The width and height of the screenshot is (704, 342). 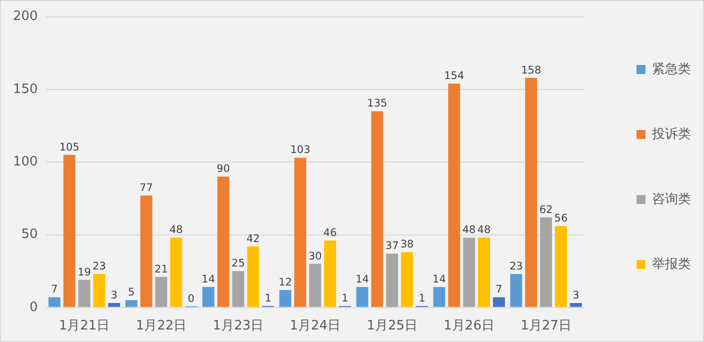 What do you see at coordinates (546, 326) in the screenshot?
I see `x-tick-label: 1月27日` at bounding box center [546, 326].